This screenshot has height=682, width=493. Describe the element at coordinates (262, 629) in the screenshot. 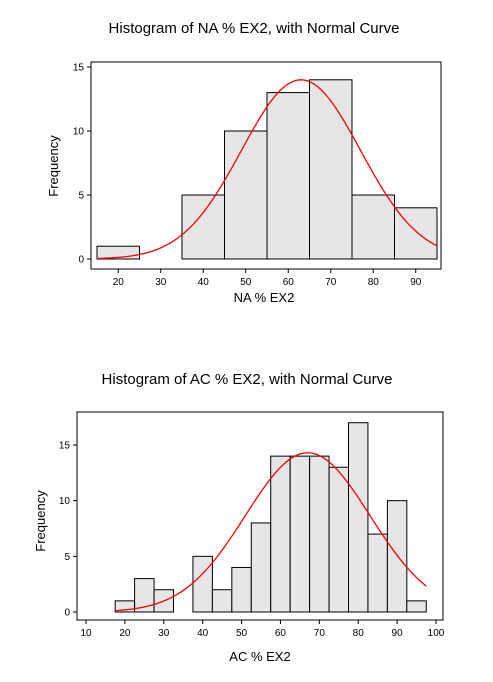

I see `x-axis-ticks: 10 20 30 40 50 60 70 80 90 100` at that location.